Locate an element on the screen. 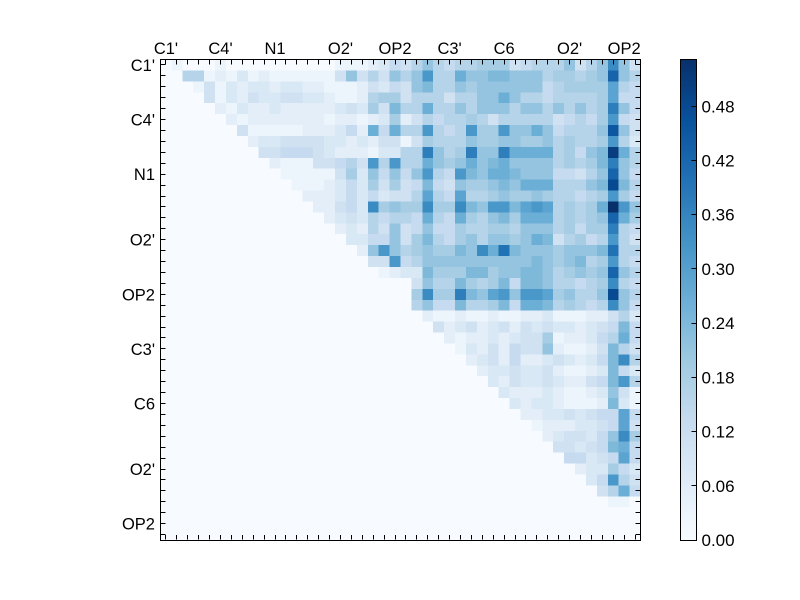 The image size is (800, 600). svg-text: 0.12 is located at coordinates (718, 432).